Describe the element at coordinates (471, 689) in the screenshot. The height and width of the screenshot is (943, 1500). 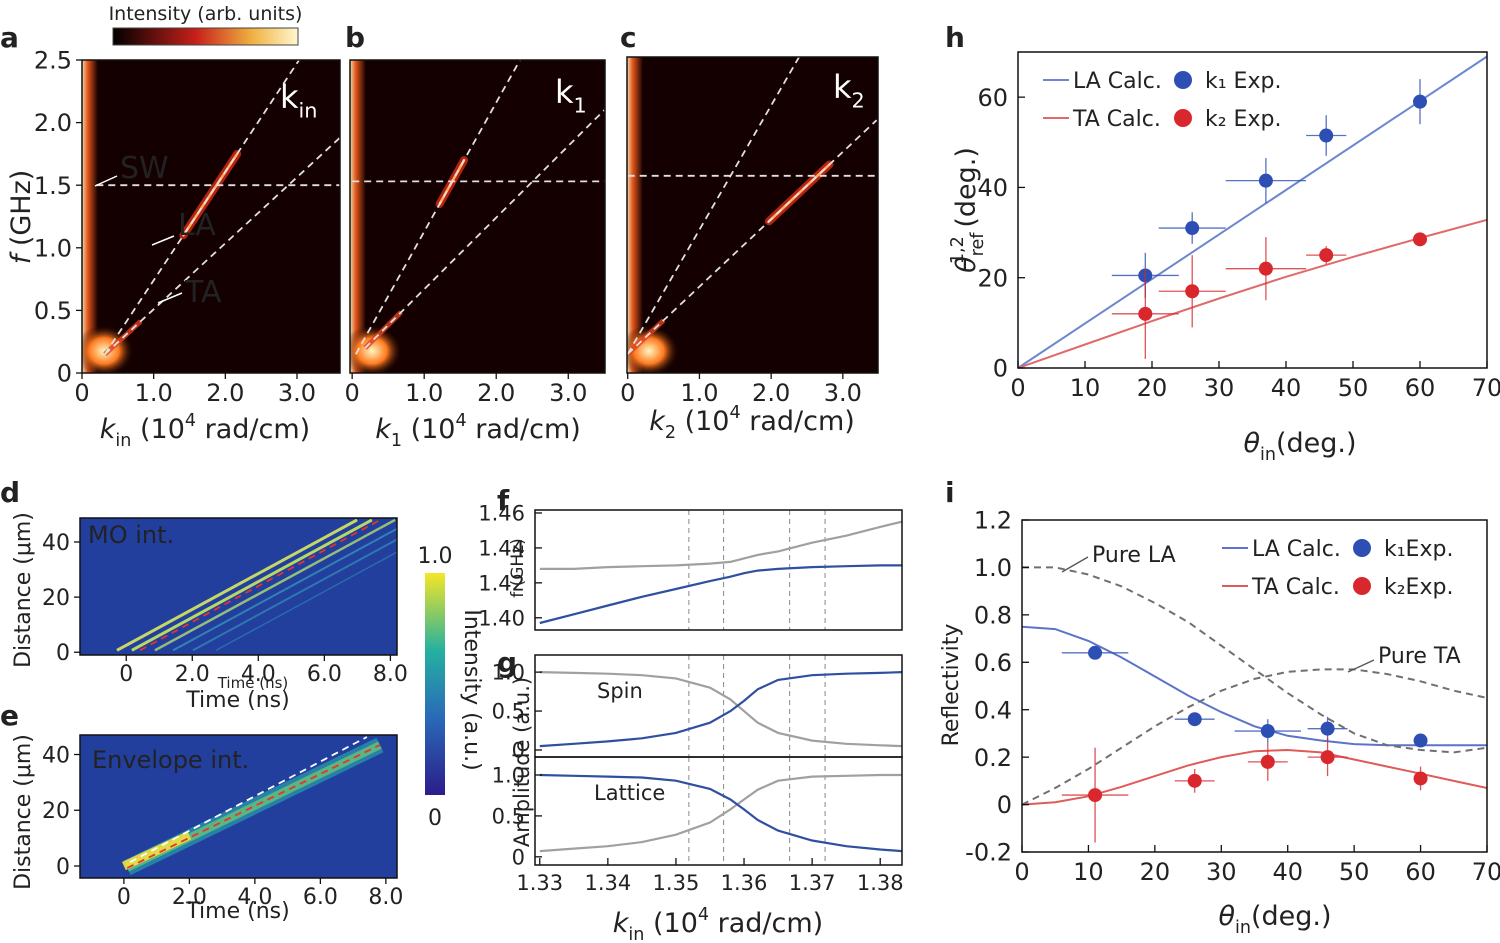
I see `colorbar-label: Intensity (a.u.)` at that location.